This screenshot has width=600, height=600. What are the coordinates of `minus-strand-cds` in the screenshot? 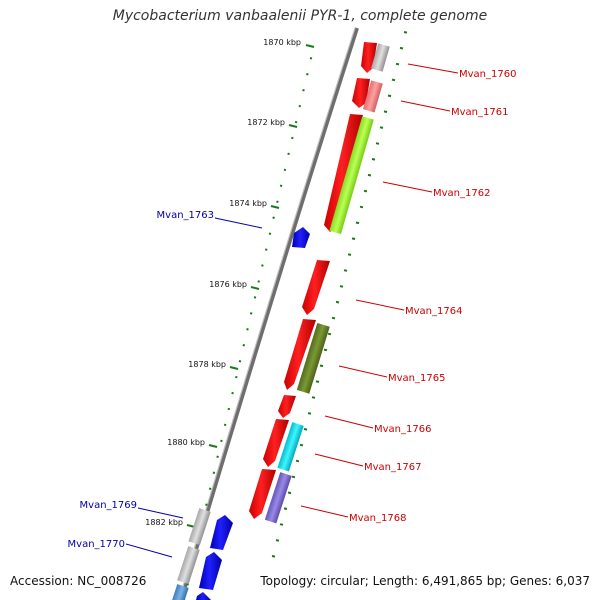 It's located at (240, 413).